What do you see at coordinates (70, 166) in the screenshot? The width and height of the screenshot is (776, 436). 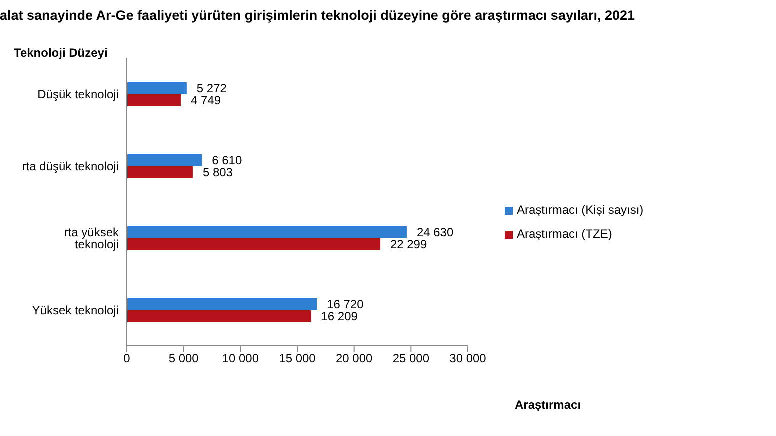 I see `y-tick-label: rta düşük teknoloji` at bounding box center [70, 166].